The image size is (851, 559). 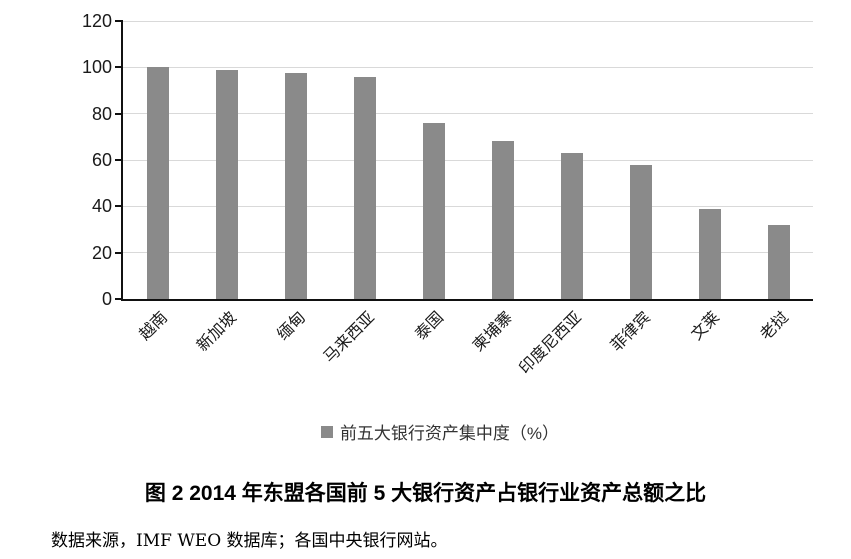 I want to click on legend-label: 前五大银行资产集中度（%）, so click(x=449, y=433).